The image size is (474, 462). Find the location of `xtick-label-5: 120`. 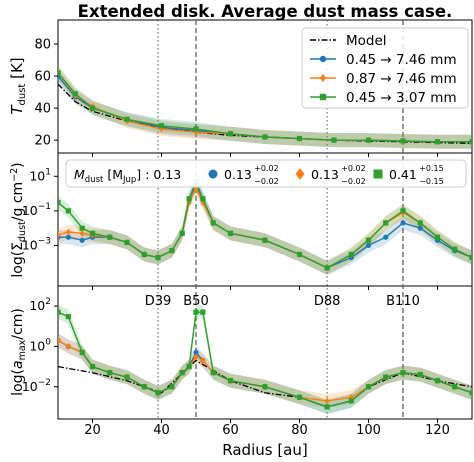

xtick-label-5: 120 is located at coordinates (437, 430).